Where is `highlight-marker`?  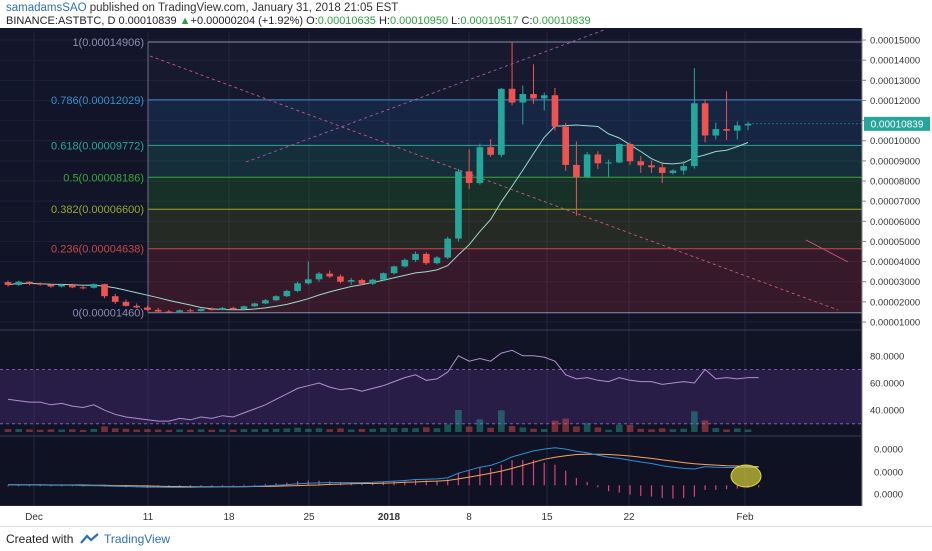 highlight-marker is located at coordinates (746, 476).